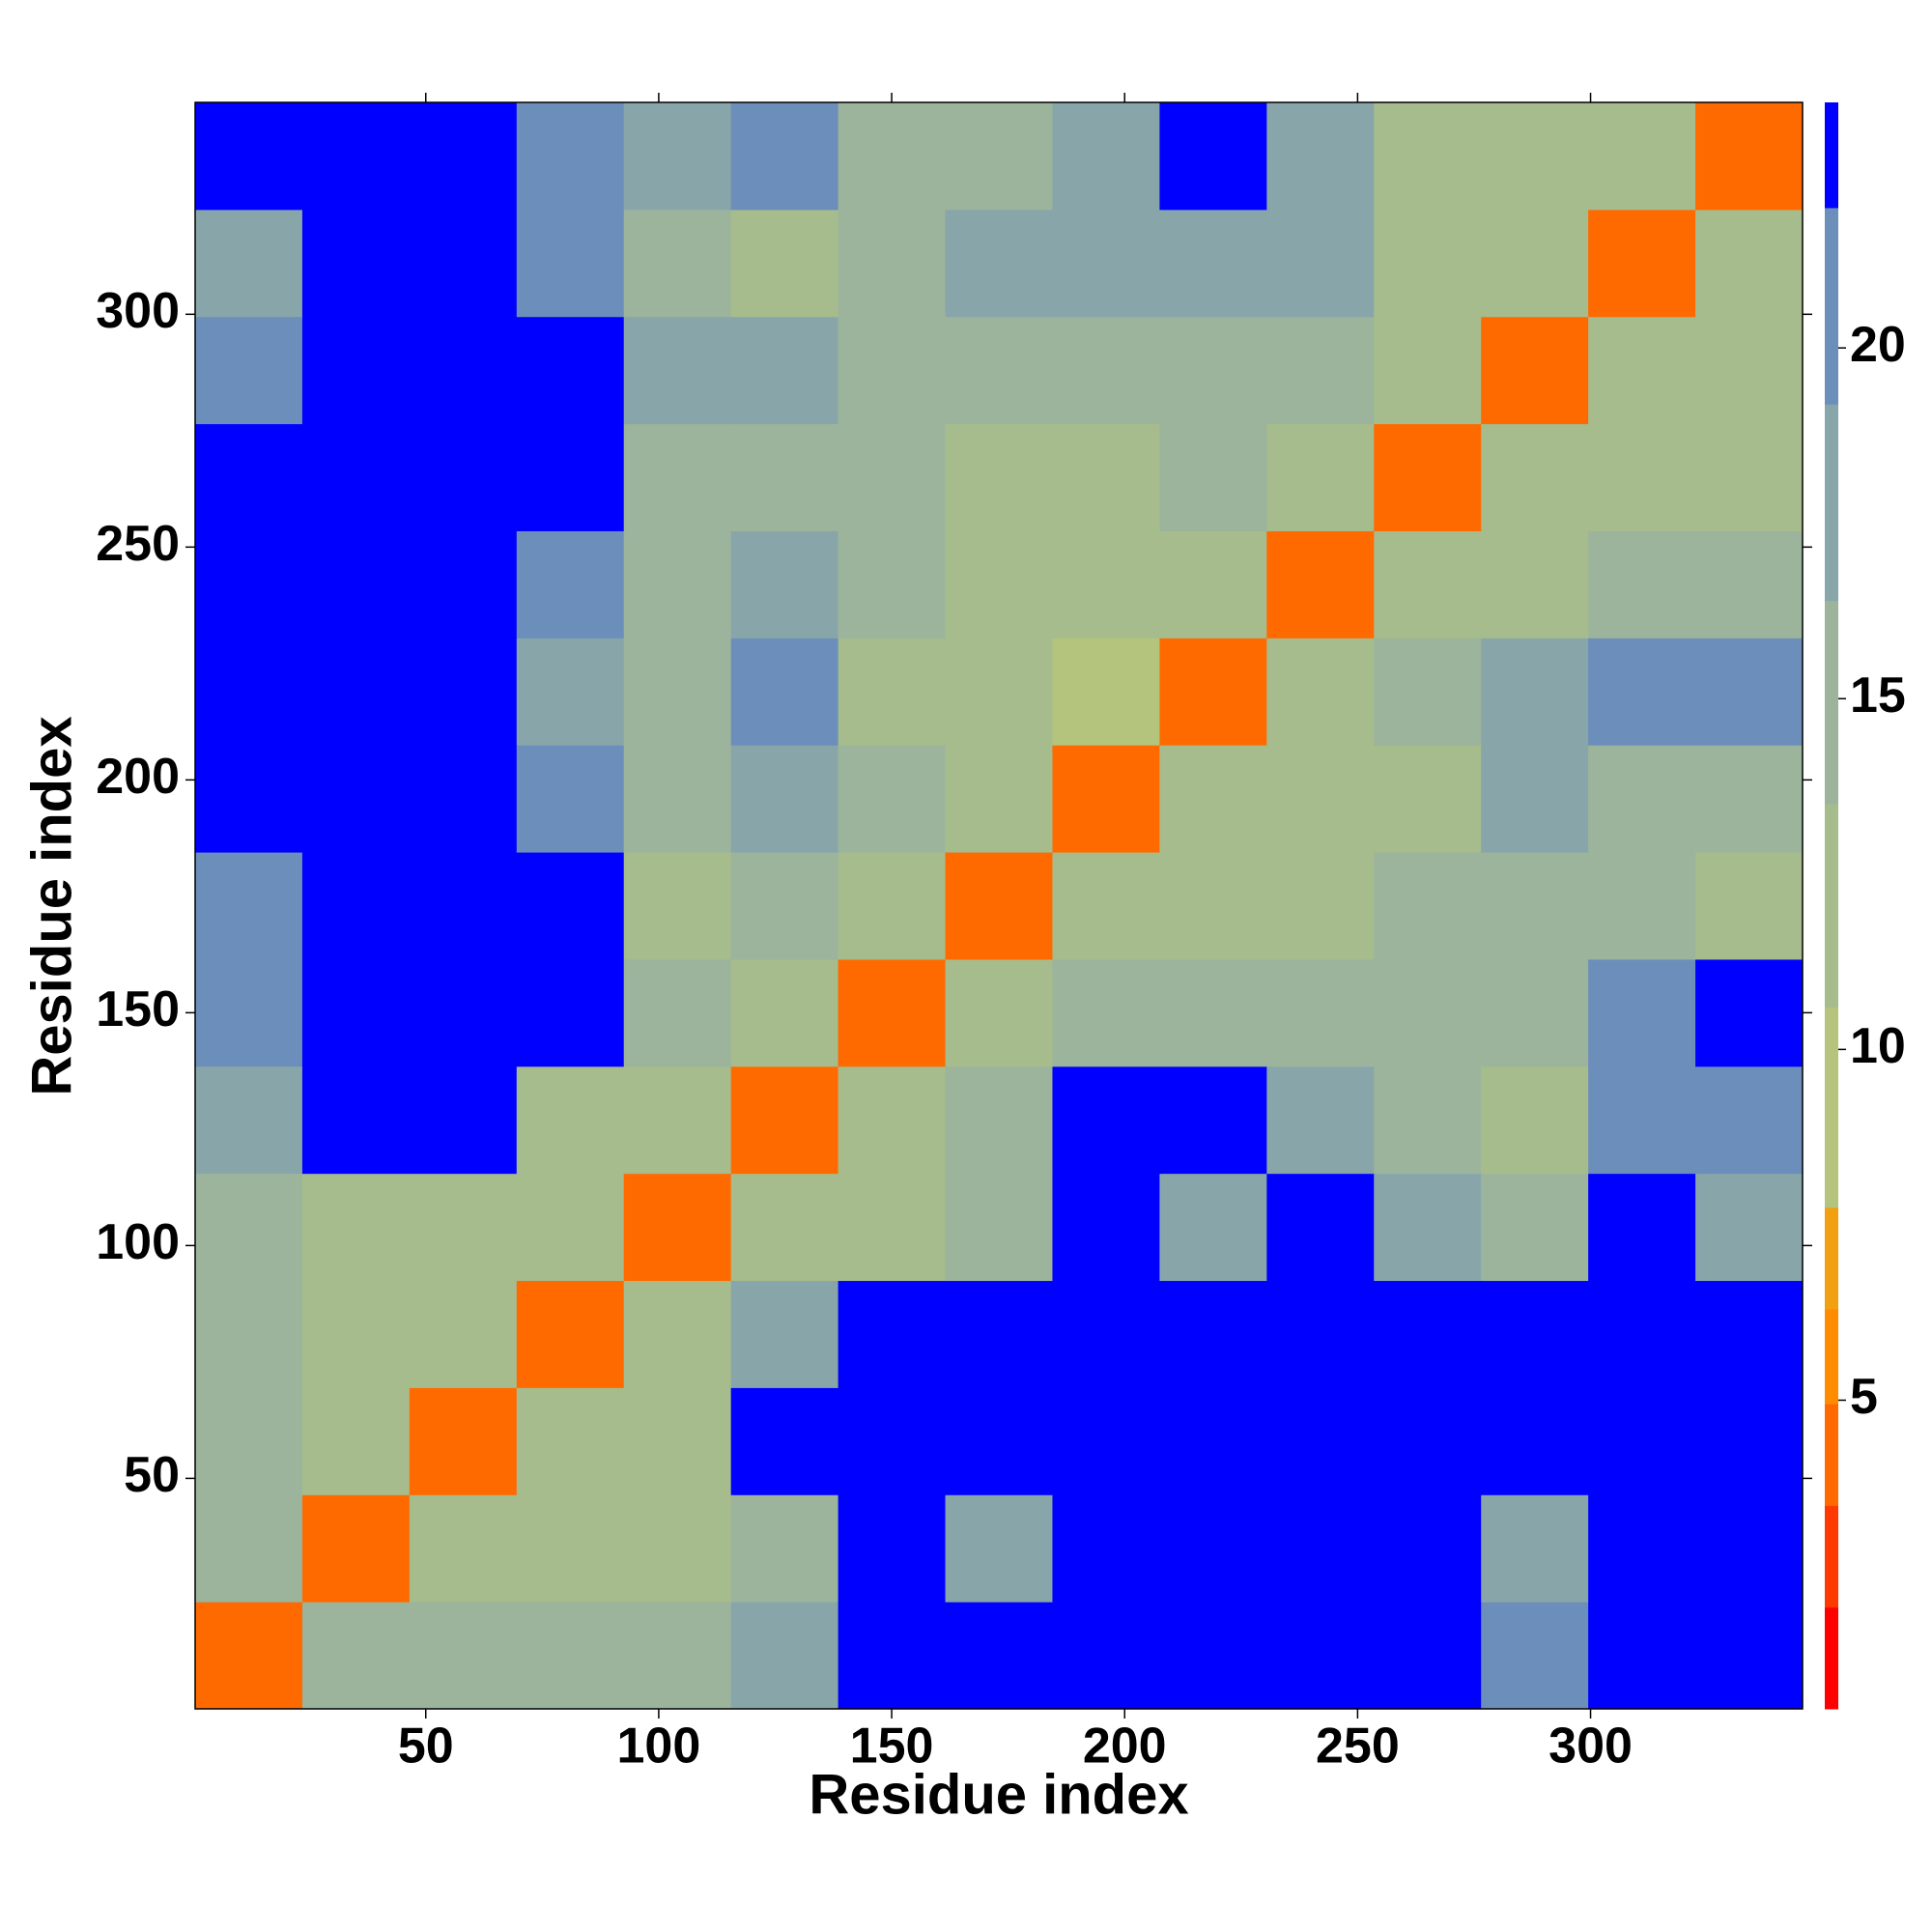 This screenshot has width=1932, height=1932. I want to click on colorbar-tick-label: 10, so click(1878, 1046).